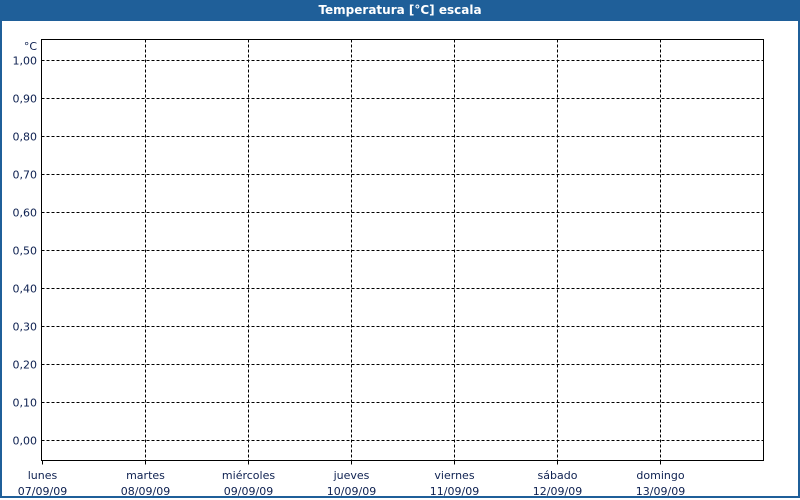  I want to click on y-tick-label: 0,20, so click(25, 365).